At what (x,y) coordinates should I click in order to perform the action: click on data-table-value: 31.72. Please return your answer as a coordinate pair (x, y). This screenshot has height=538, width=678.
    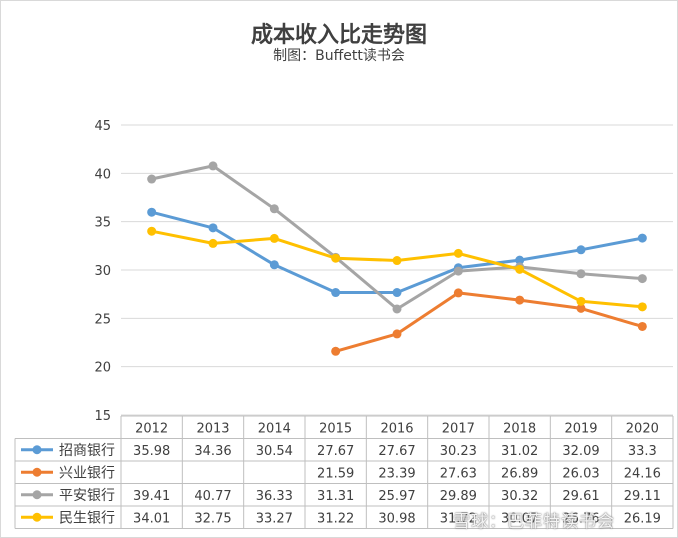
    Looking at the image, I should click on (458, 518).